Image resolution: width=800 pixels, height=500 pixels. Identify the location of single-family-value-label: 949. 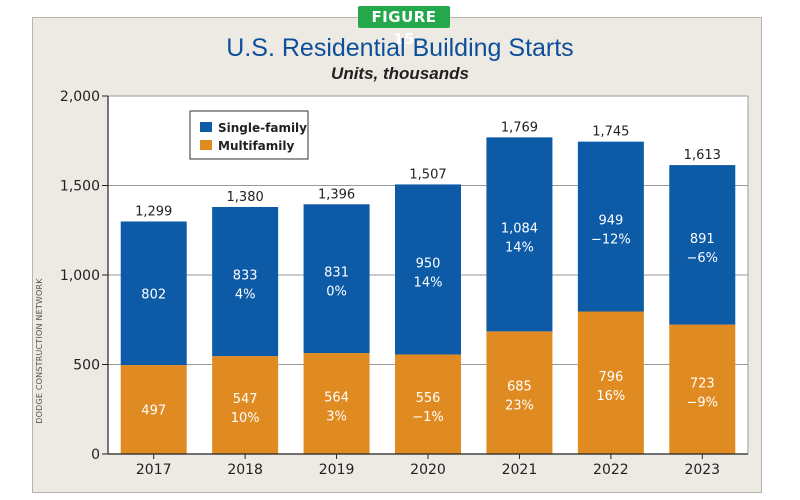
(610, 221).